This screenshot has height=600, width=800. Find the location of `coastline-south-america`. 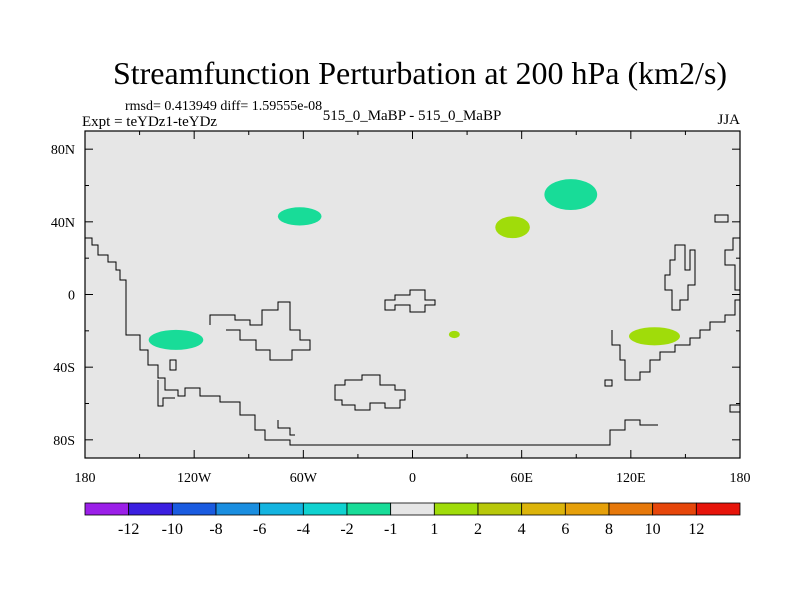

coastline-south-america is located at coordinates (260, 331).